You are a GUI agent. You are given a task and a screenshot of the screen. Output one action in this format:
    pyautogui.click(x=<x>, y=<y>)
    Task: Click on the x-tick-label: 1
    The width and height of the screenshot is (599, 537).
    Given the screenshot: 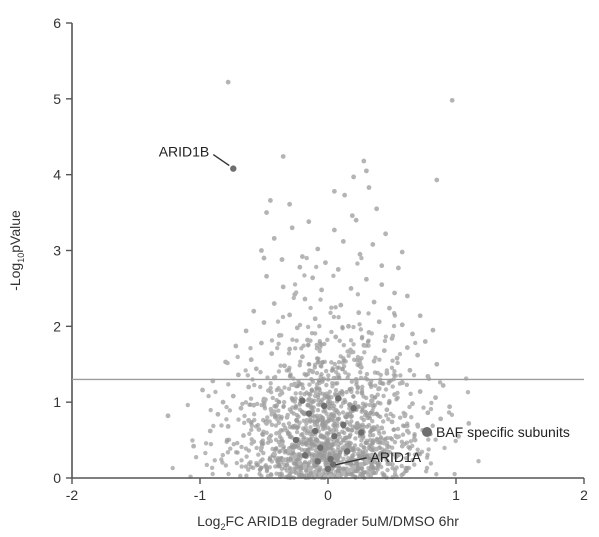 What is the action you would take?
    pyautogui.click(x=456, y=495)
    